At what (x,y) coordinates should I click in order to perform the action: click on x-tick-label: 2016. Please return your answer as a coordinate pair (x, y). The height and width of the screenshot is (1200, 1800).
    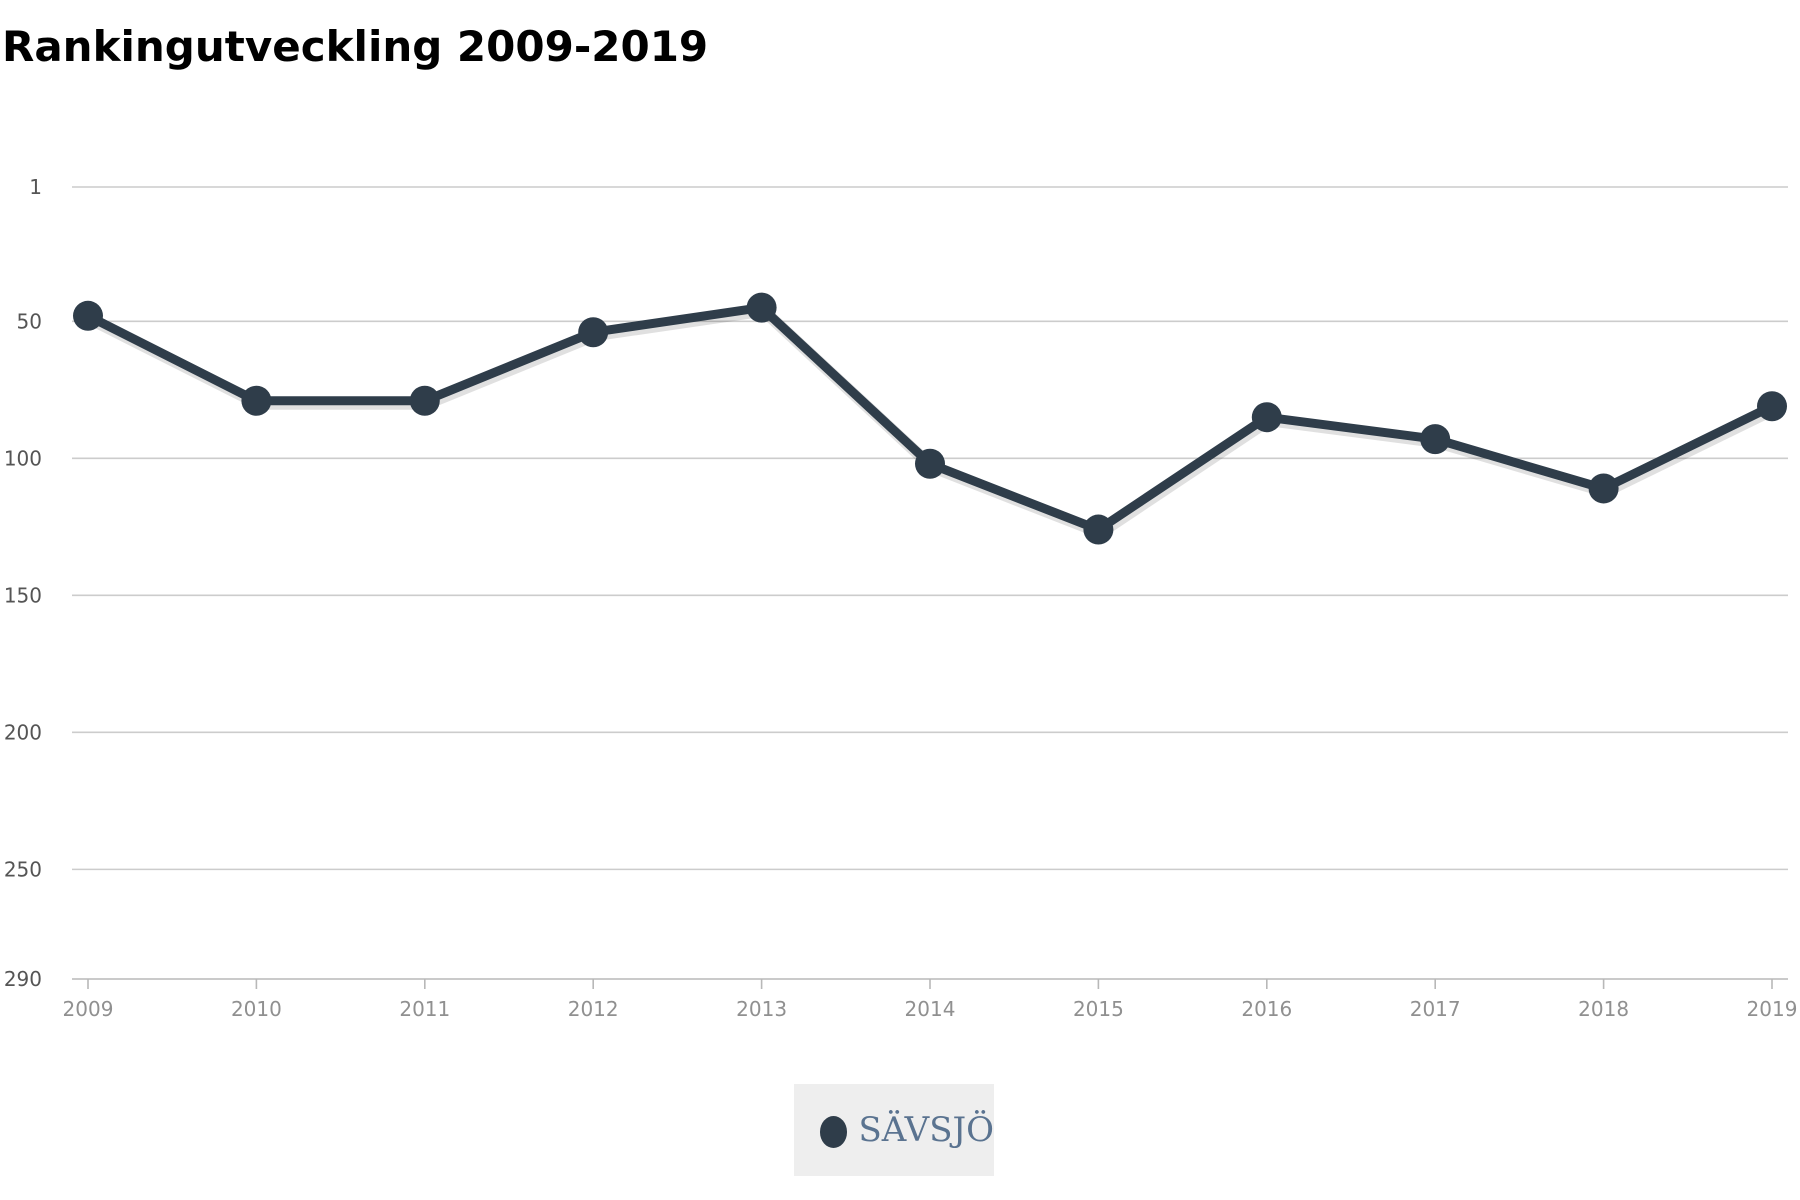
    Looking at the image, I should click on (1266, 1009).